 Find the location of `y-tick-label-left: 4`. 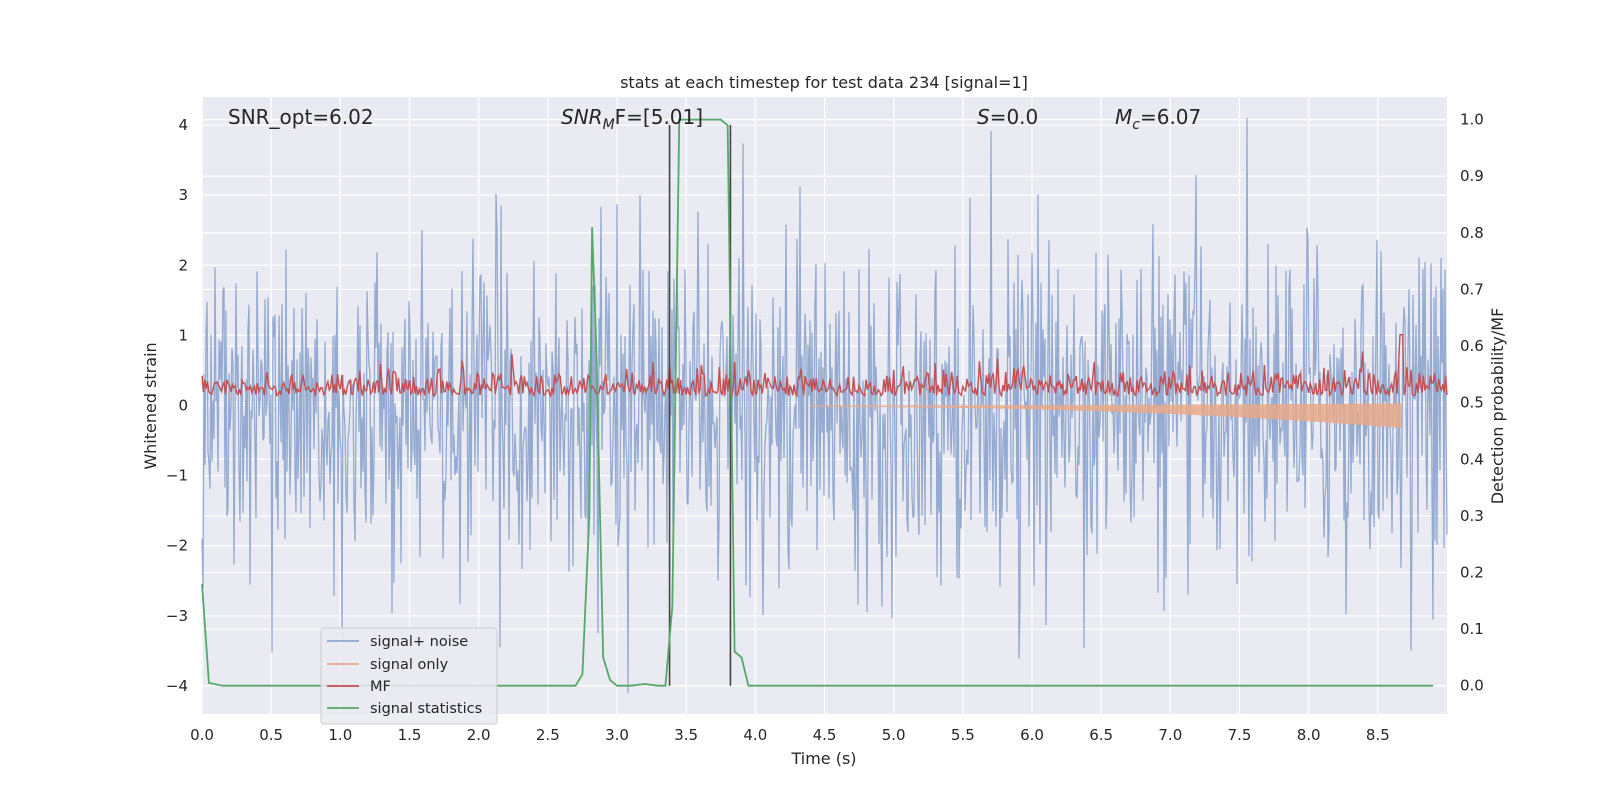

y-tick-label-left: 4 is located at coordinates (183, 125).